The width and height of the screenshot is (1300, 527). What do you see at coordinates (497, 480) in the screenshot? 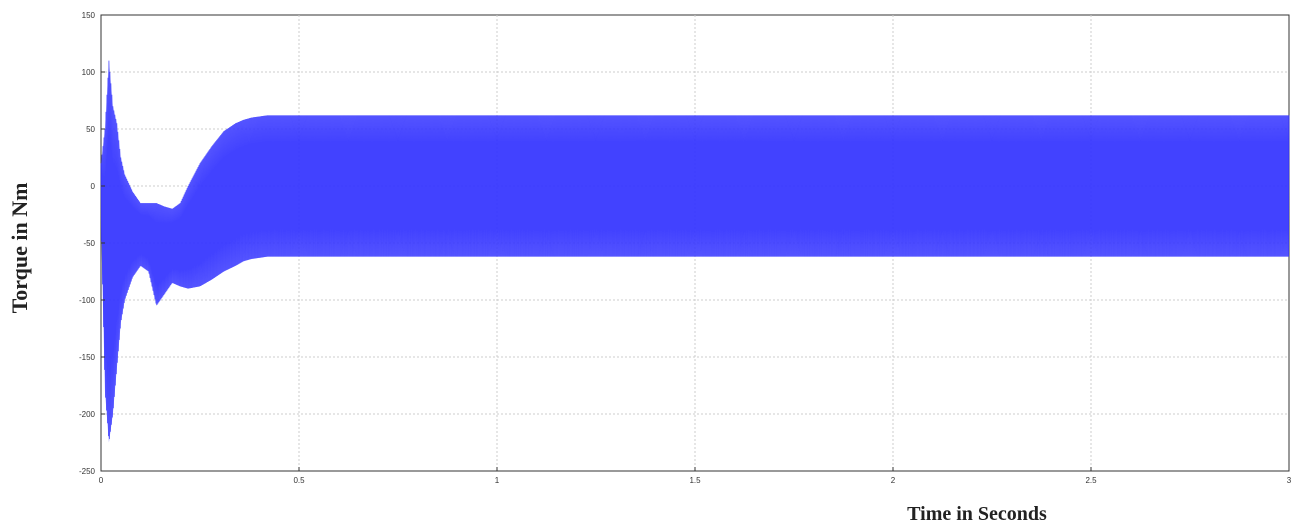
I see `x-tick-label: 1` at bounding box center [497, 480].